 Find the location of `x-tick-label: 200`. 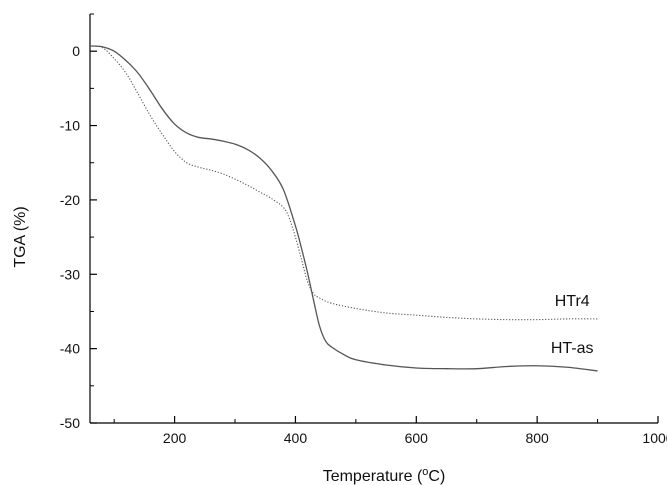

x-tick-label: 200 is located at coordinates (175, 438).